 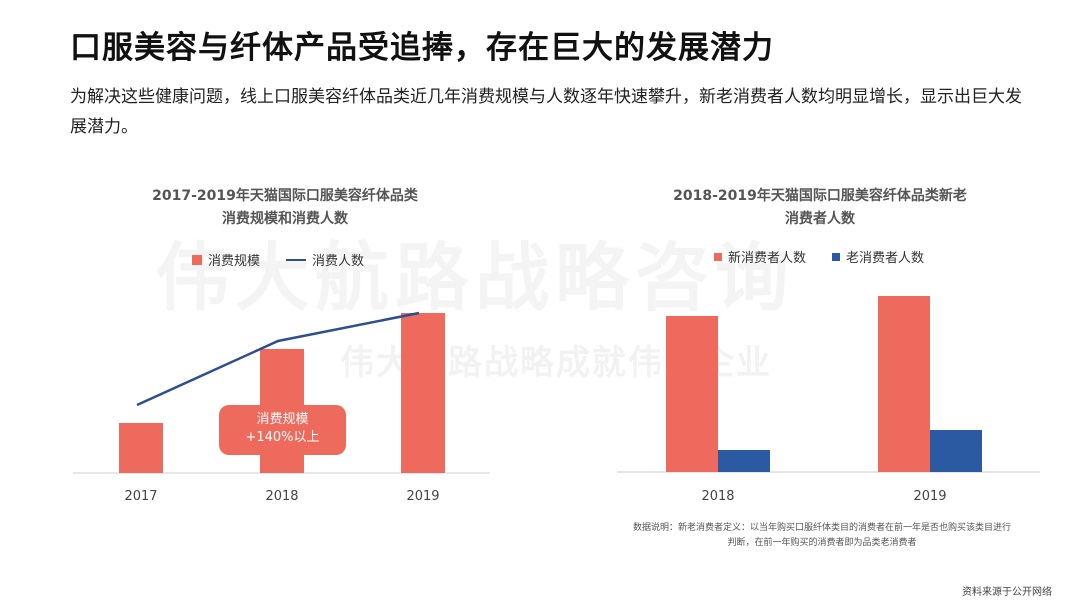 I want to click on chart2-title: 2018-2019年天猫国际口服美容纤体品类新老 消费者人数, so click(x=820, y=208).